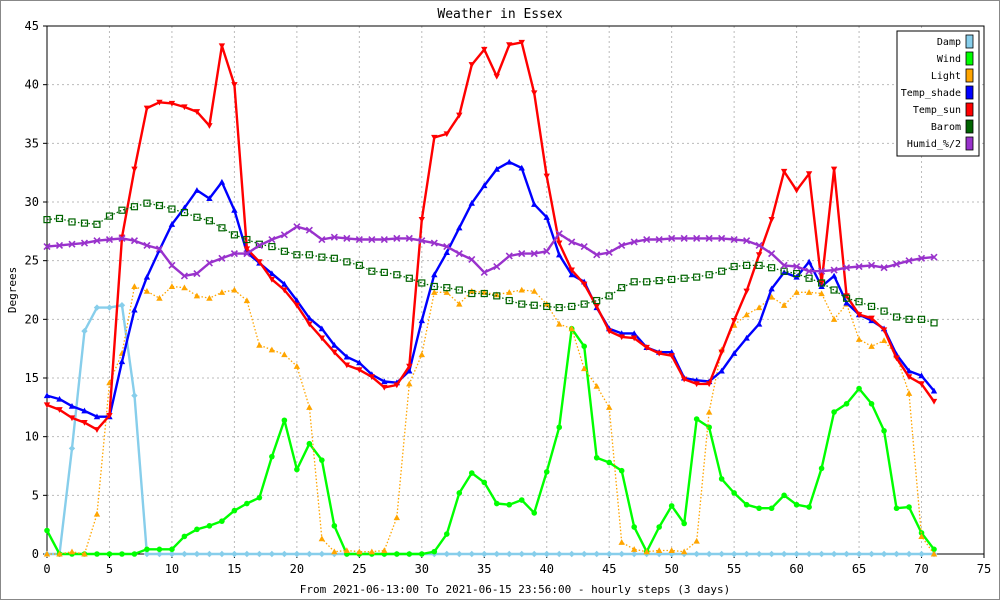 The width and height of the screenshot is (1000, 605). Describe the element at coordinates (359, 569) in the screenshot. I see `x-tick-label: 25` at that location.